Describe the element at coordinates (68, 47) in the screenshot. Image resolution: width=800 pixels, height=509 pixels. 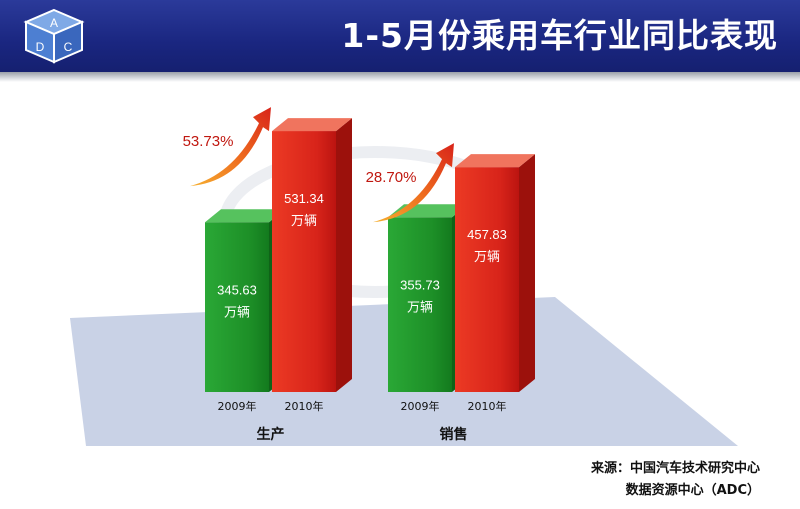
I see `logo-letter-c: C` at that location.